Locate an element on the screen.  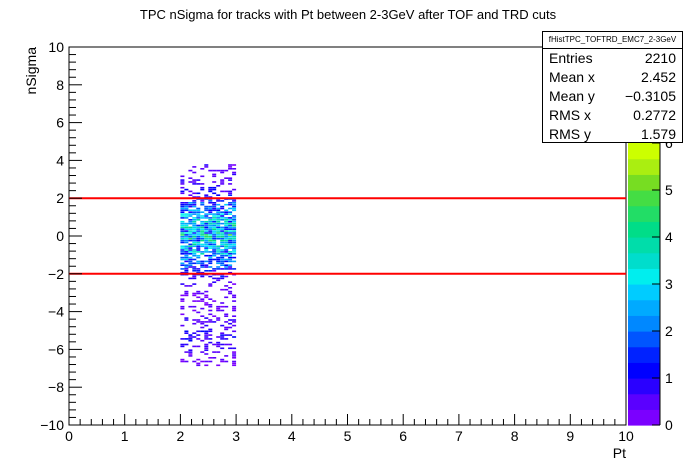
x-tick-label: 5 is located at coordinates (348, 436).